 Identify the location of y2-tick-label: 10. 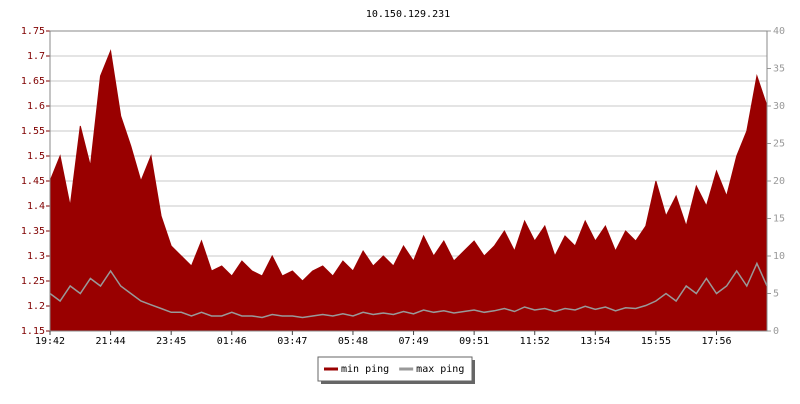
(779, 256).